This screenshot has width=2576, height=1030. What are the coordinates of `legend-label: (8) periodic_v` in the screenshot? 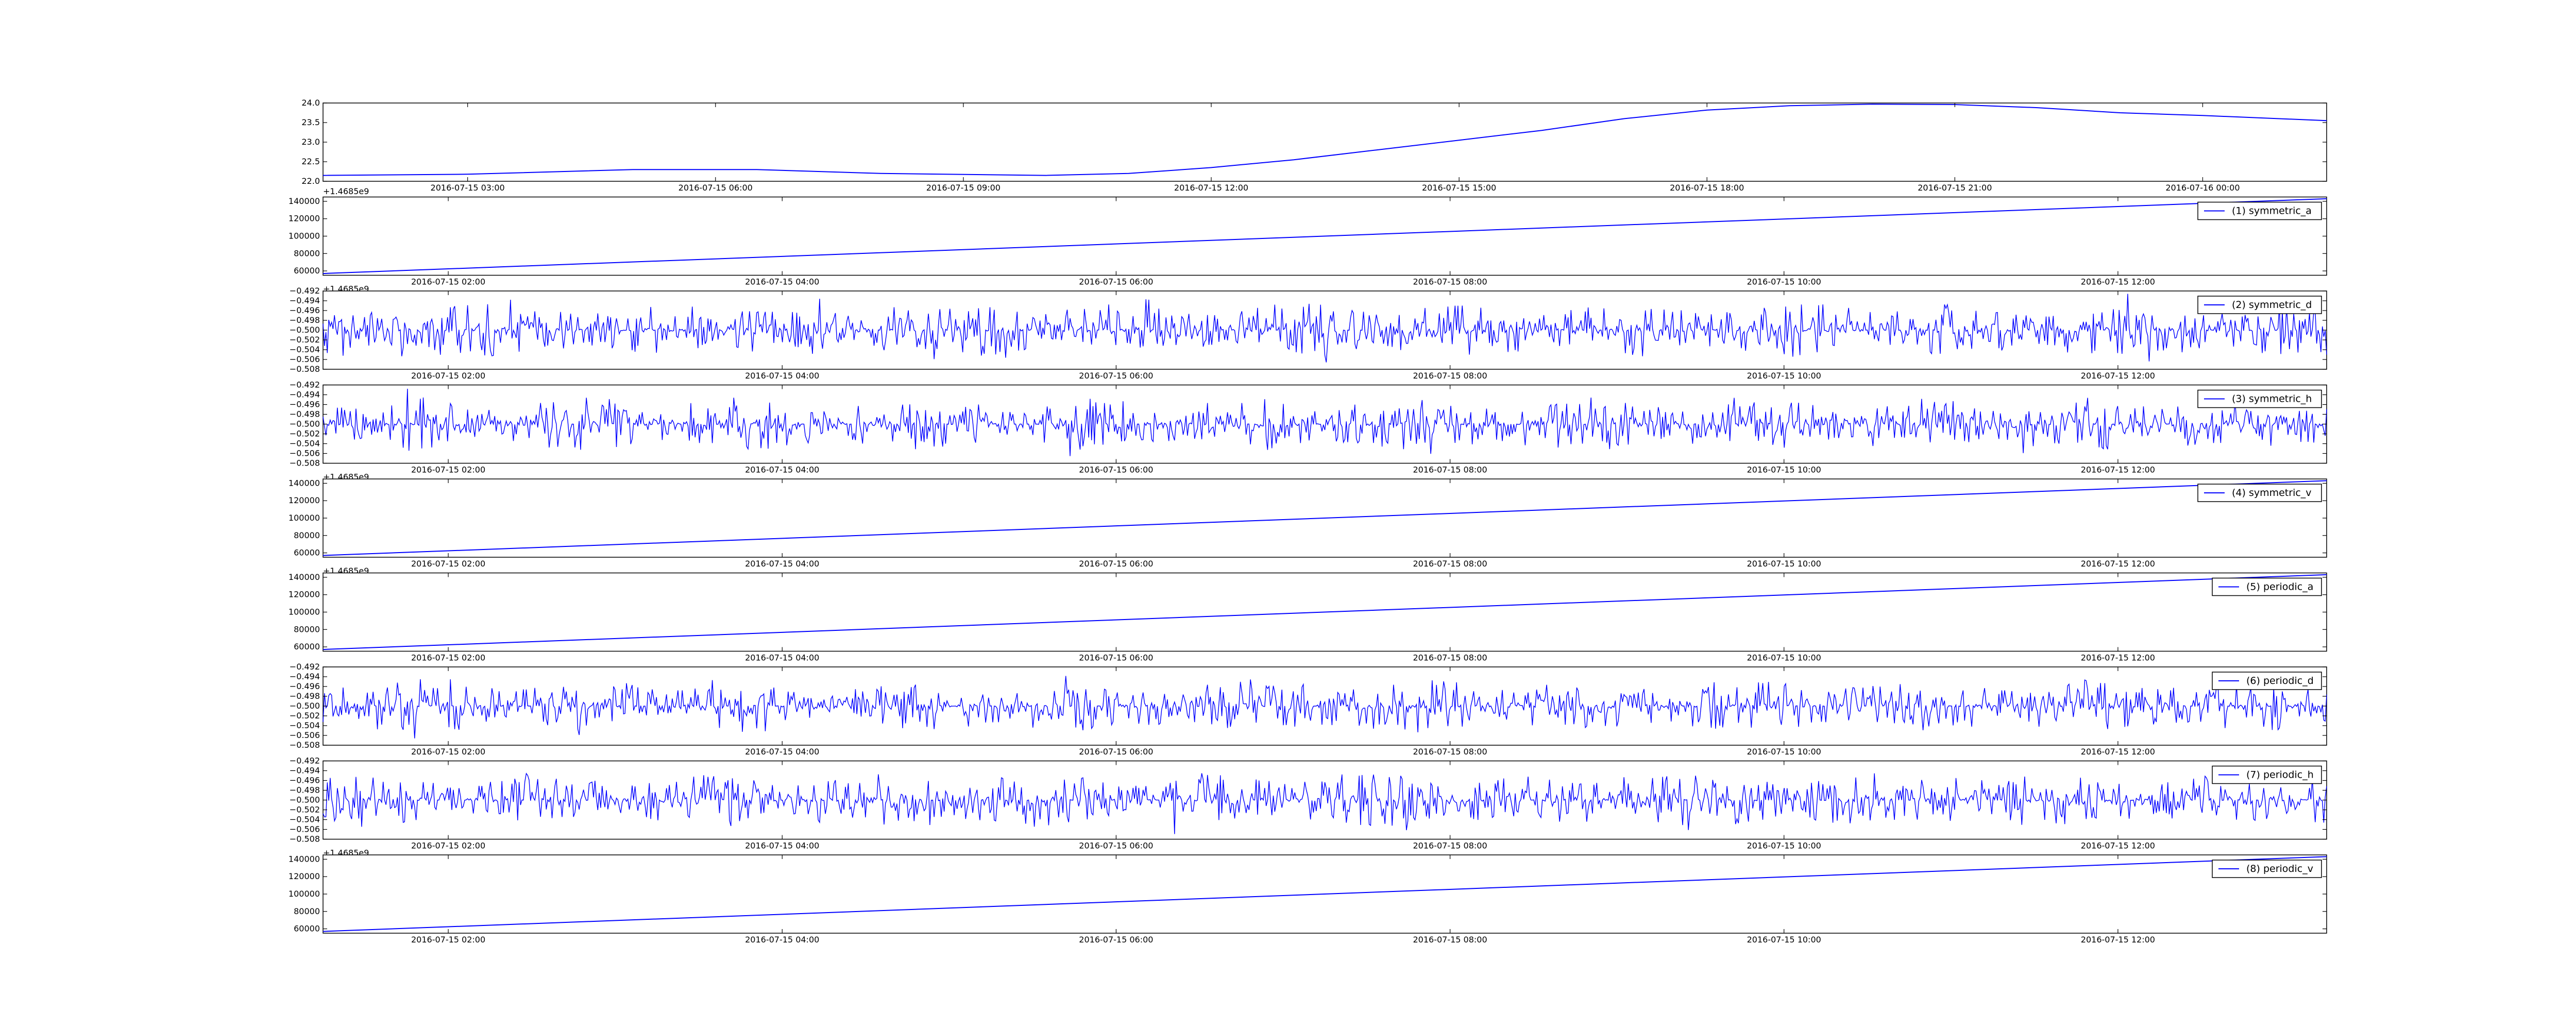 It's located at (2280, 868).